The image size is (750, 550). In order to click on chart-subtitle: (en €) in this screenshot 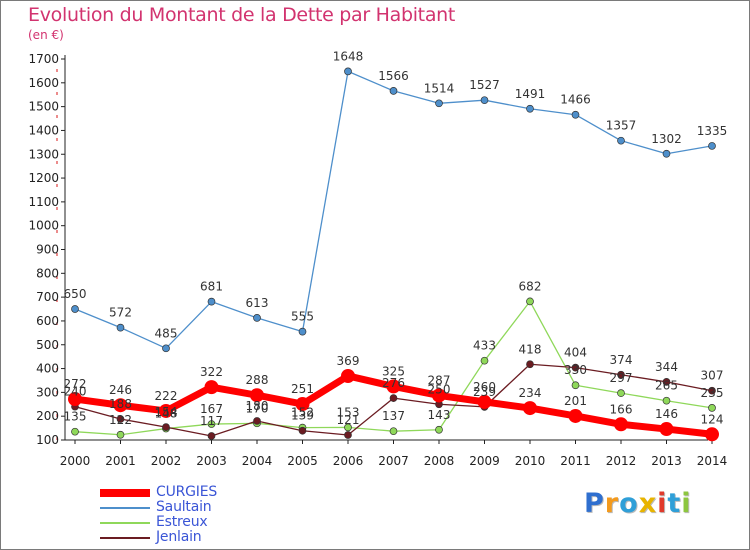, I will do `click(46, 35)`.